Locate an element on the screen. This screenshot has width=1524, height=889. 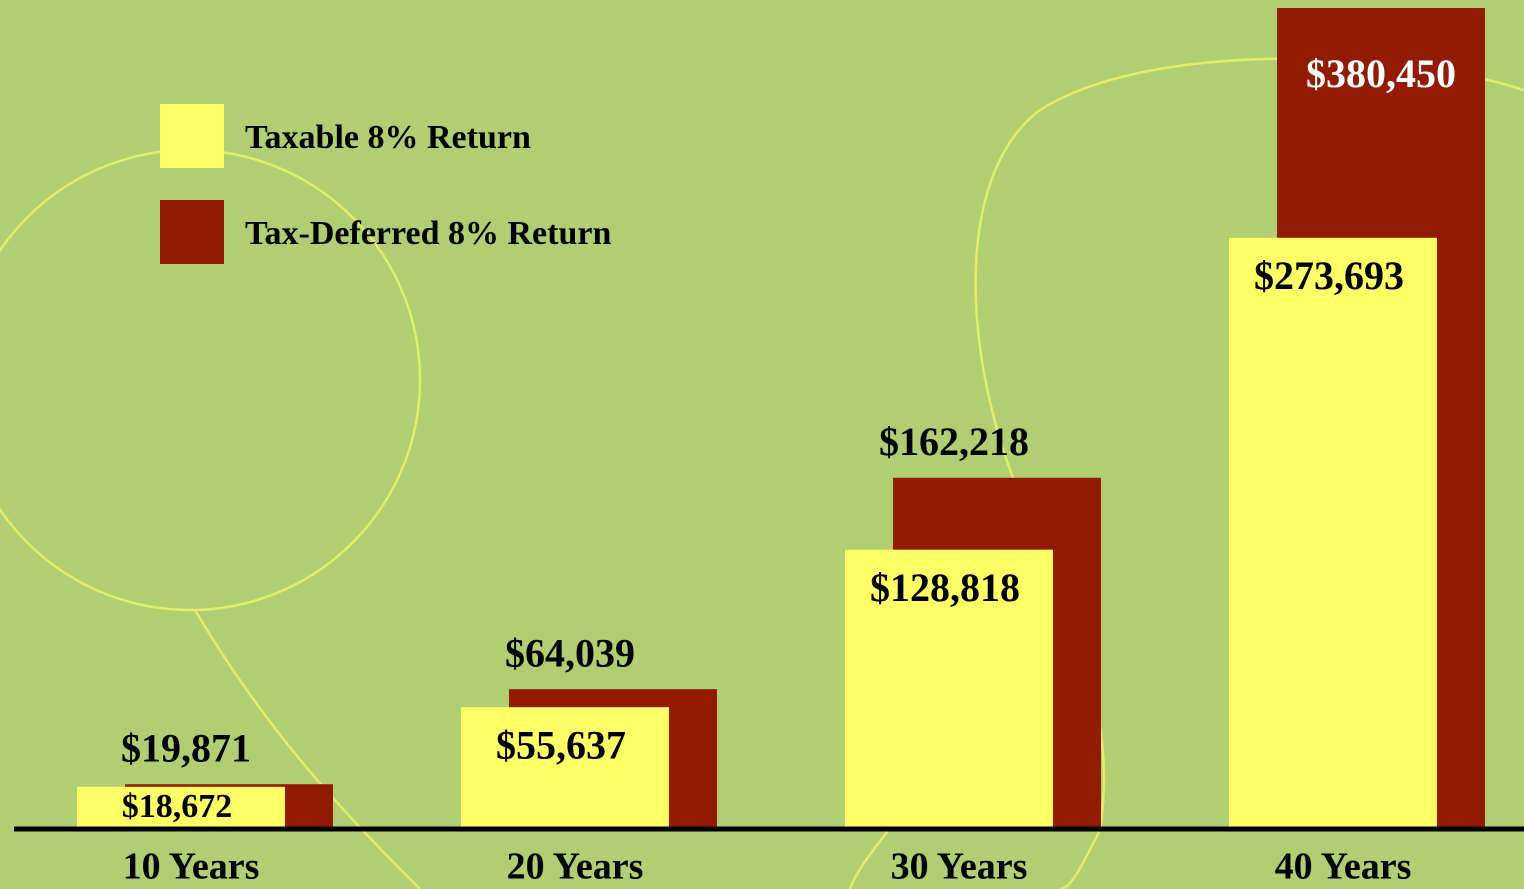
x-tick-label: 40 Years is located at coordinates (1343, 867).